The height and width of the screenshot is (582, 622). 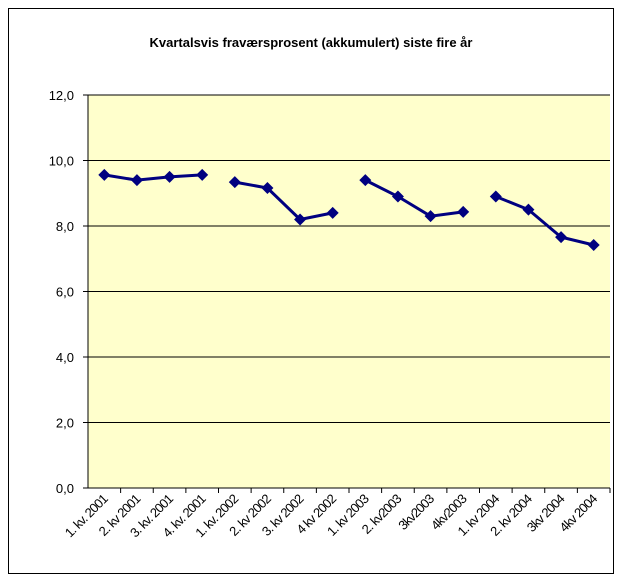 What do you see at coordinates (61, 161) in the screenshot?
I see `y-tick-label: 10,0` at bounding box center [61, 161].